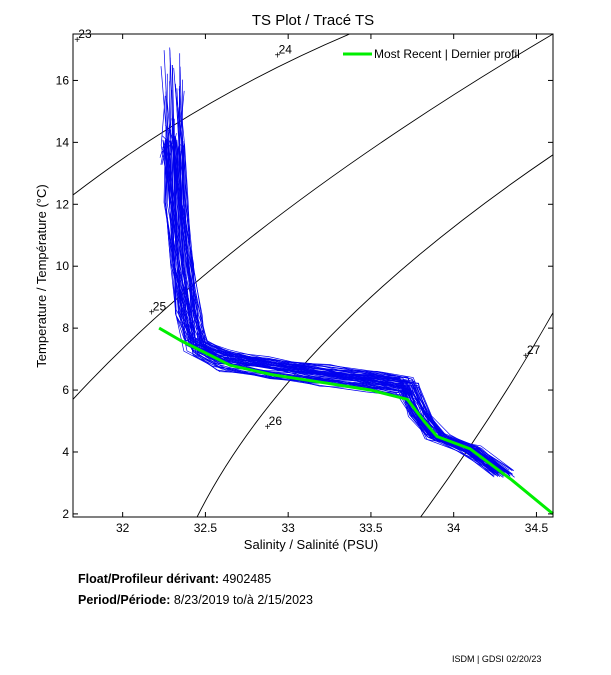 The height and width of the screenshot is (675, 611). I want to click on period-label: Period/Période:, so click(124, 600).